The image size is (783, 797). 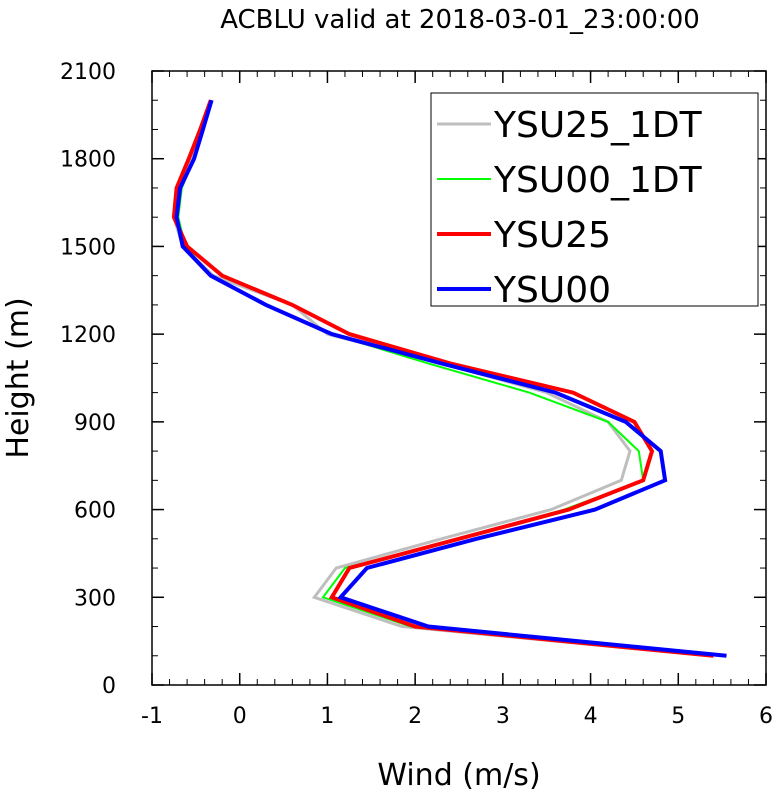 I want to click on legend-label: YSU25, so click(x=552, y=235).